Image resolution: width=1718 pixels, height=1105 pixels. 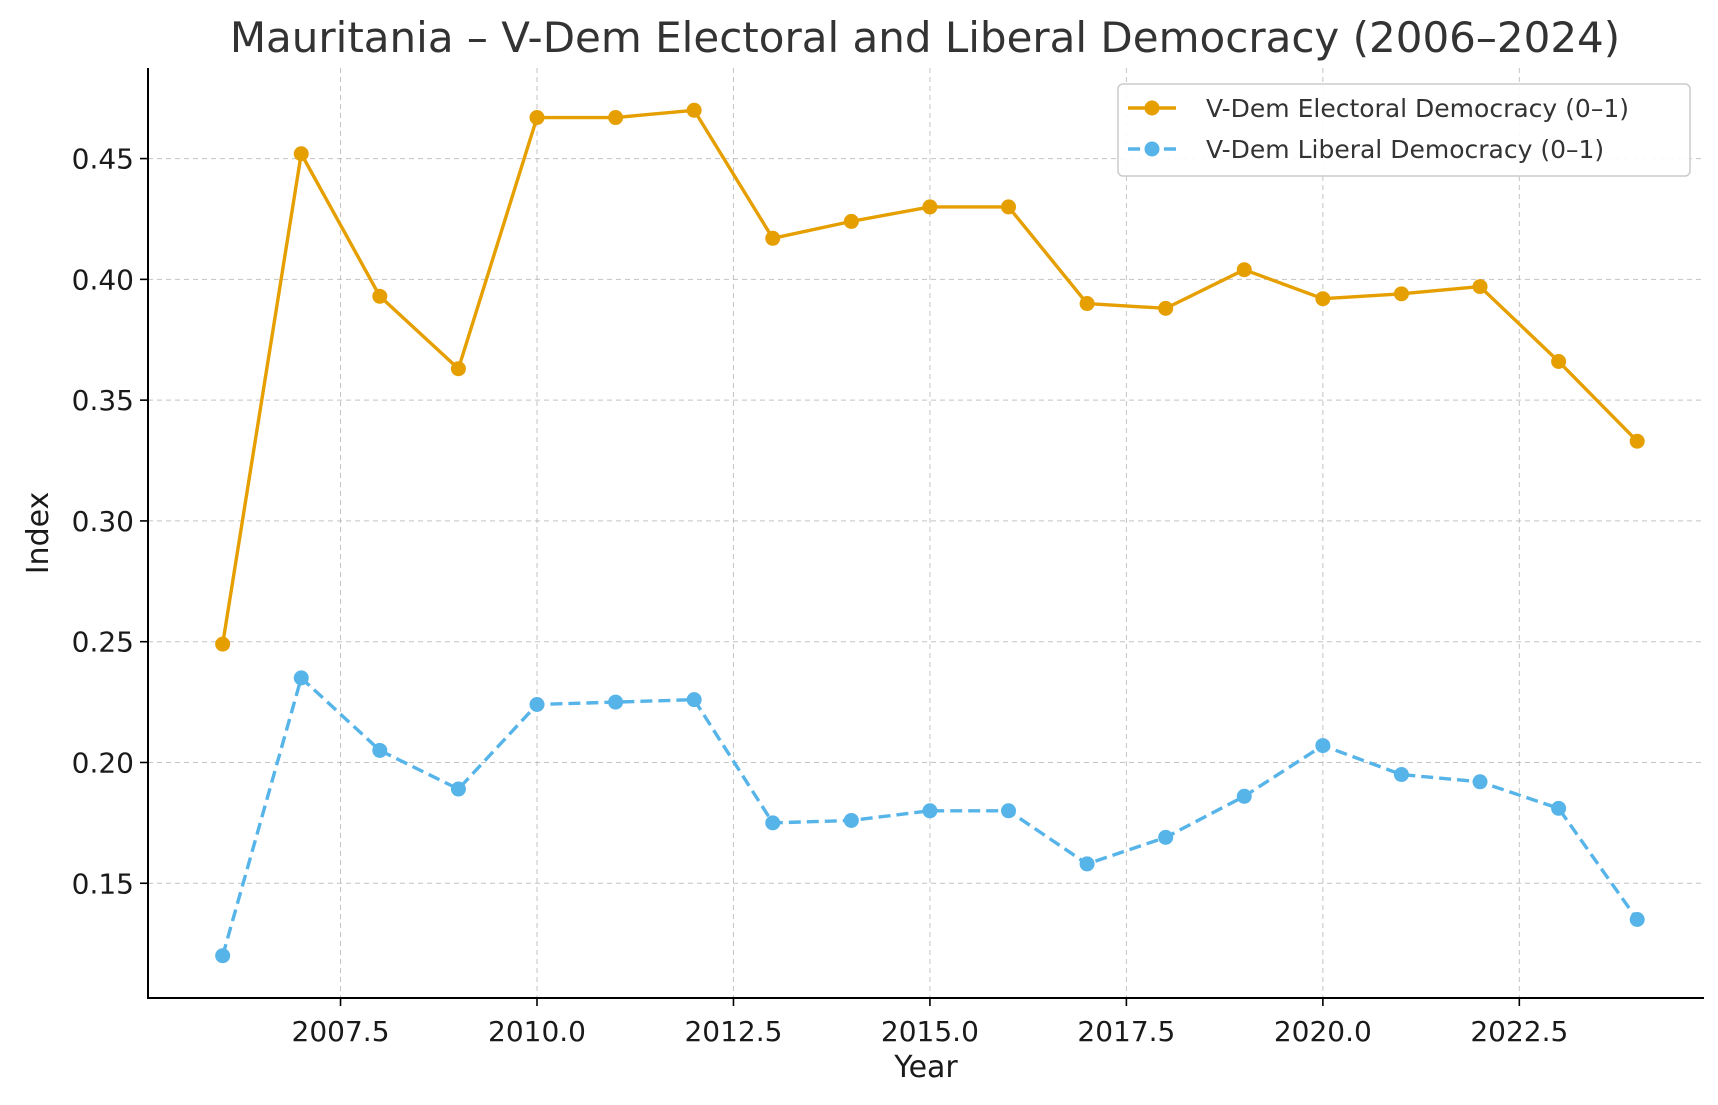 What do you see at coordinates (1323, 1031) in the screenshot?
I see `x-tick-label: 2020.0` at bounding box center [1323, 1031].